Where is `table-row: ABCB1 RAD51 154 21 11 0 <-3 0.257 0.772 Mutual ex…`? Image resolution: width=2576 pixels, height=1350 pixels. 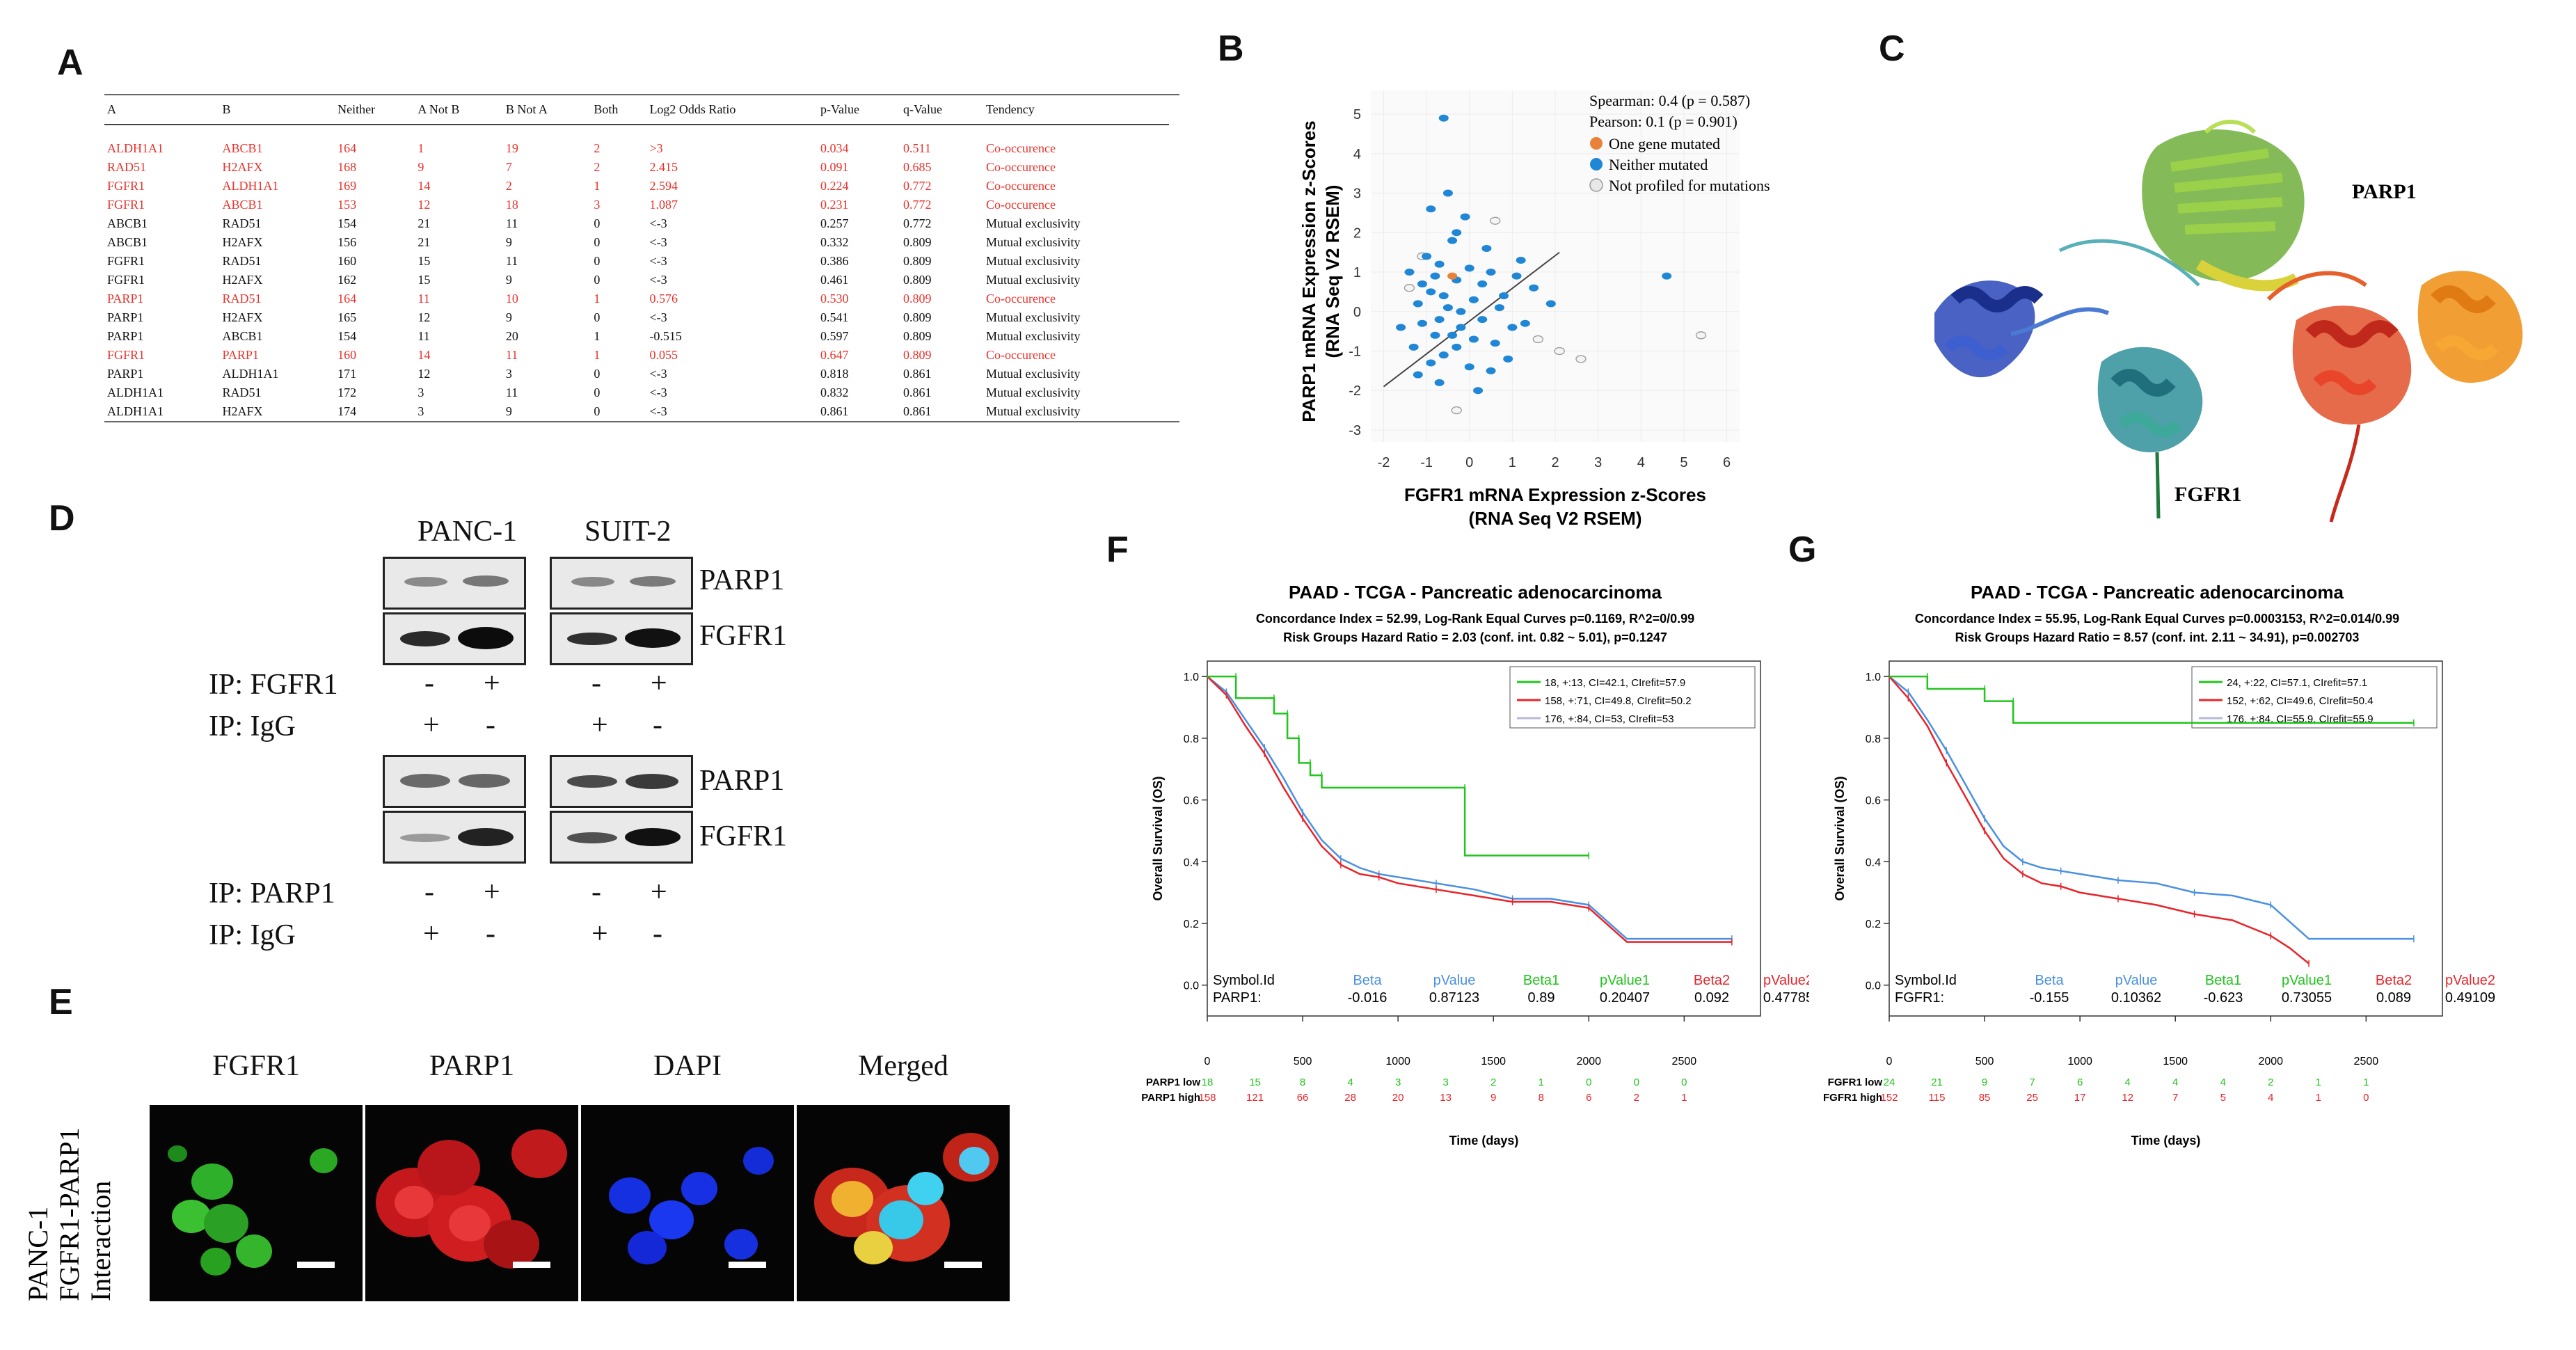
table-row: ABCB1 RAD51 154 21 11 0 <-3 0.257 0.772 Mutual ex… is located at coordinates (636, 223).